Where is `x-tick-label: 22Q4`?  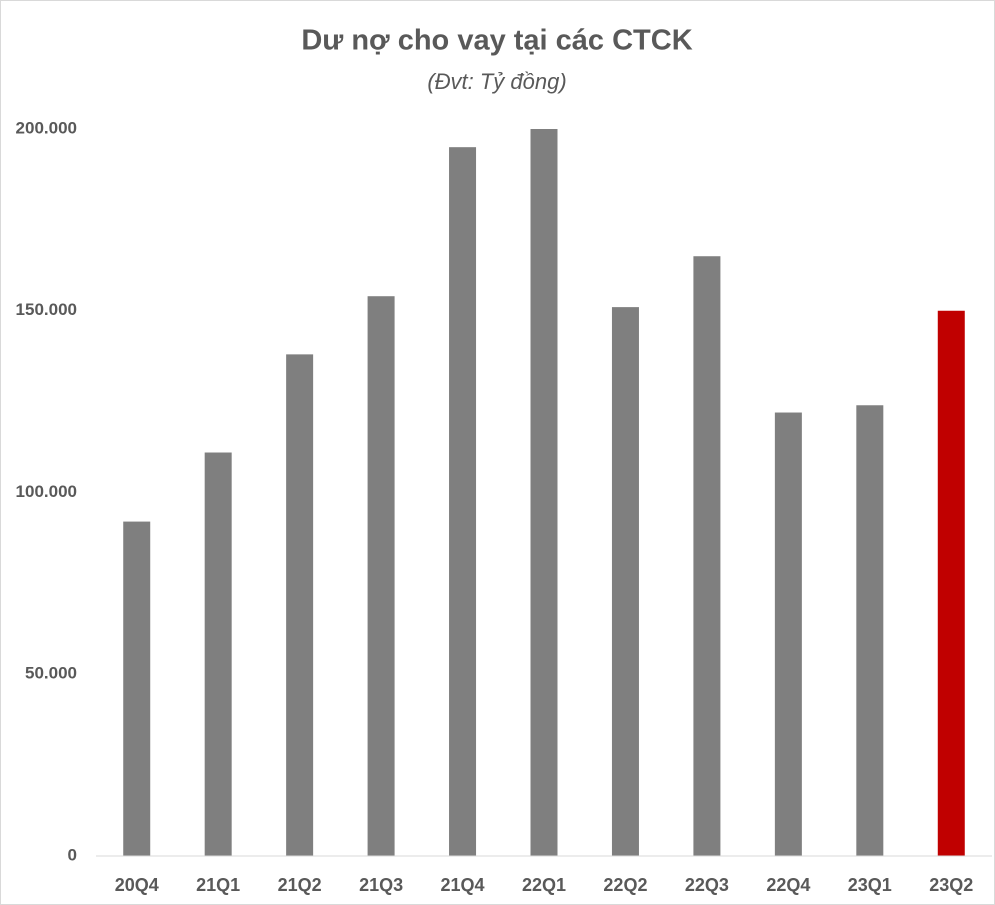 x-tick-label: 22Q4 is located at coordinates (788, 885).